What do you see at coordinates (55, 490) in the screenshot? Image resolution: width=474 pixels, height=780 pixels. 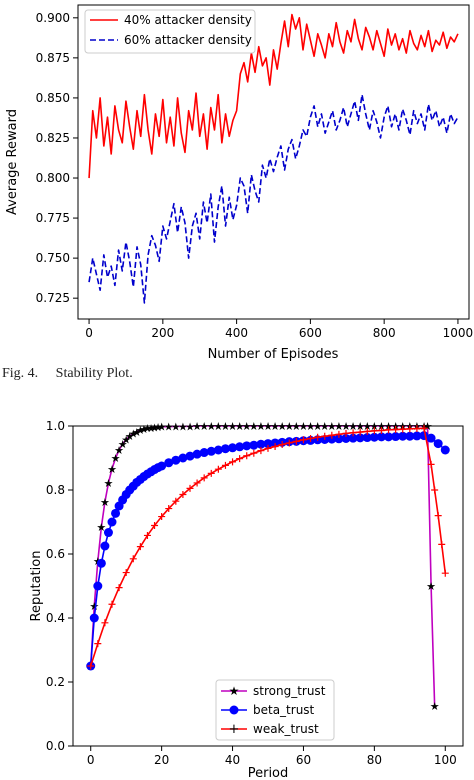 I see `y-tick-label: 0.8` at bounding box center [55, 490].